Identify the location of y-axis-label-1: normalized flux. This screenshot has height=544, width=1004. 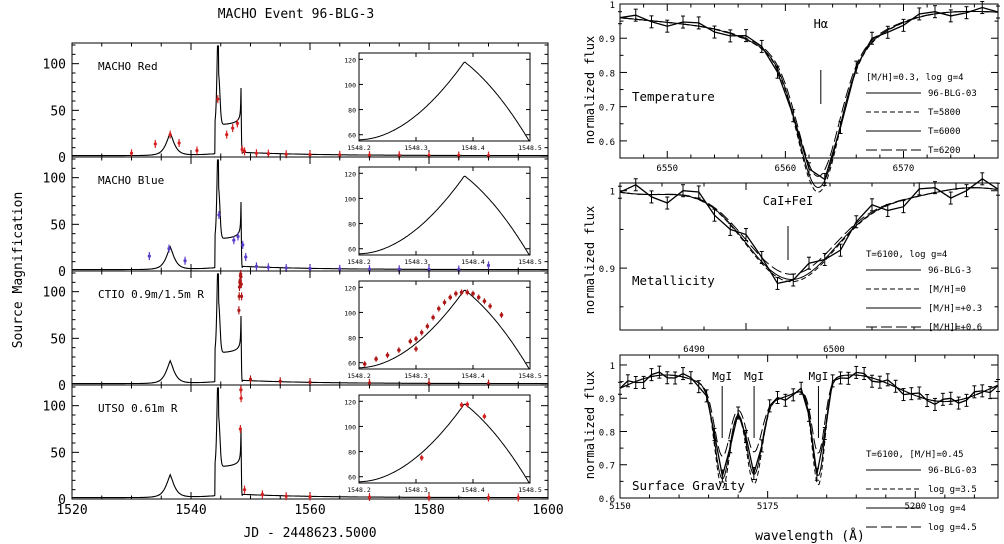
(590, 90).